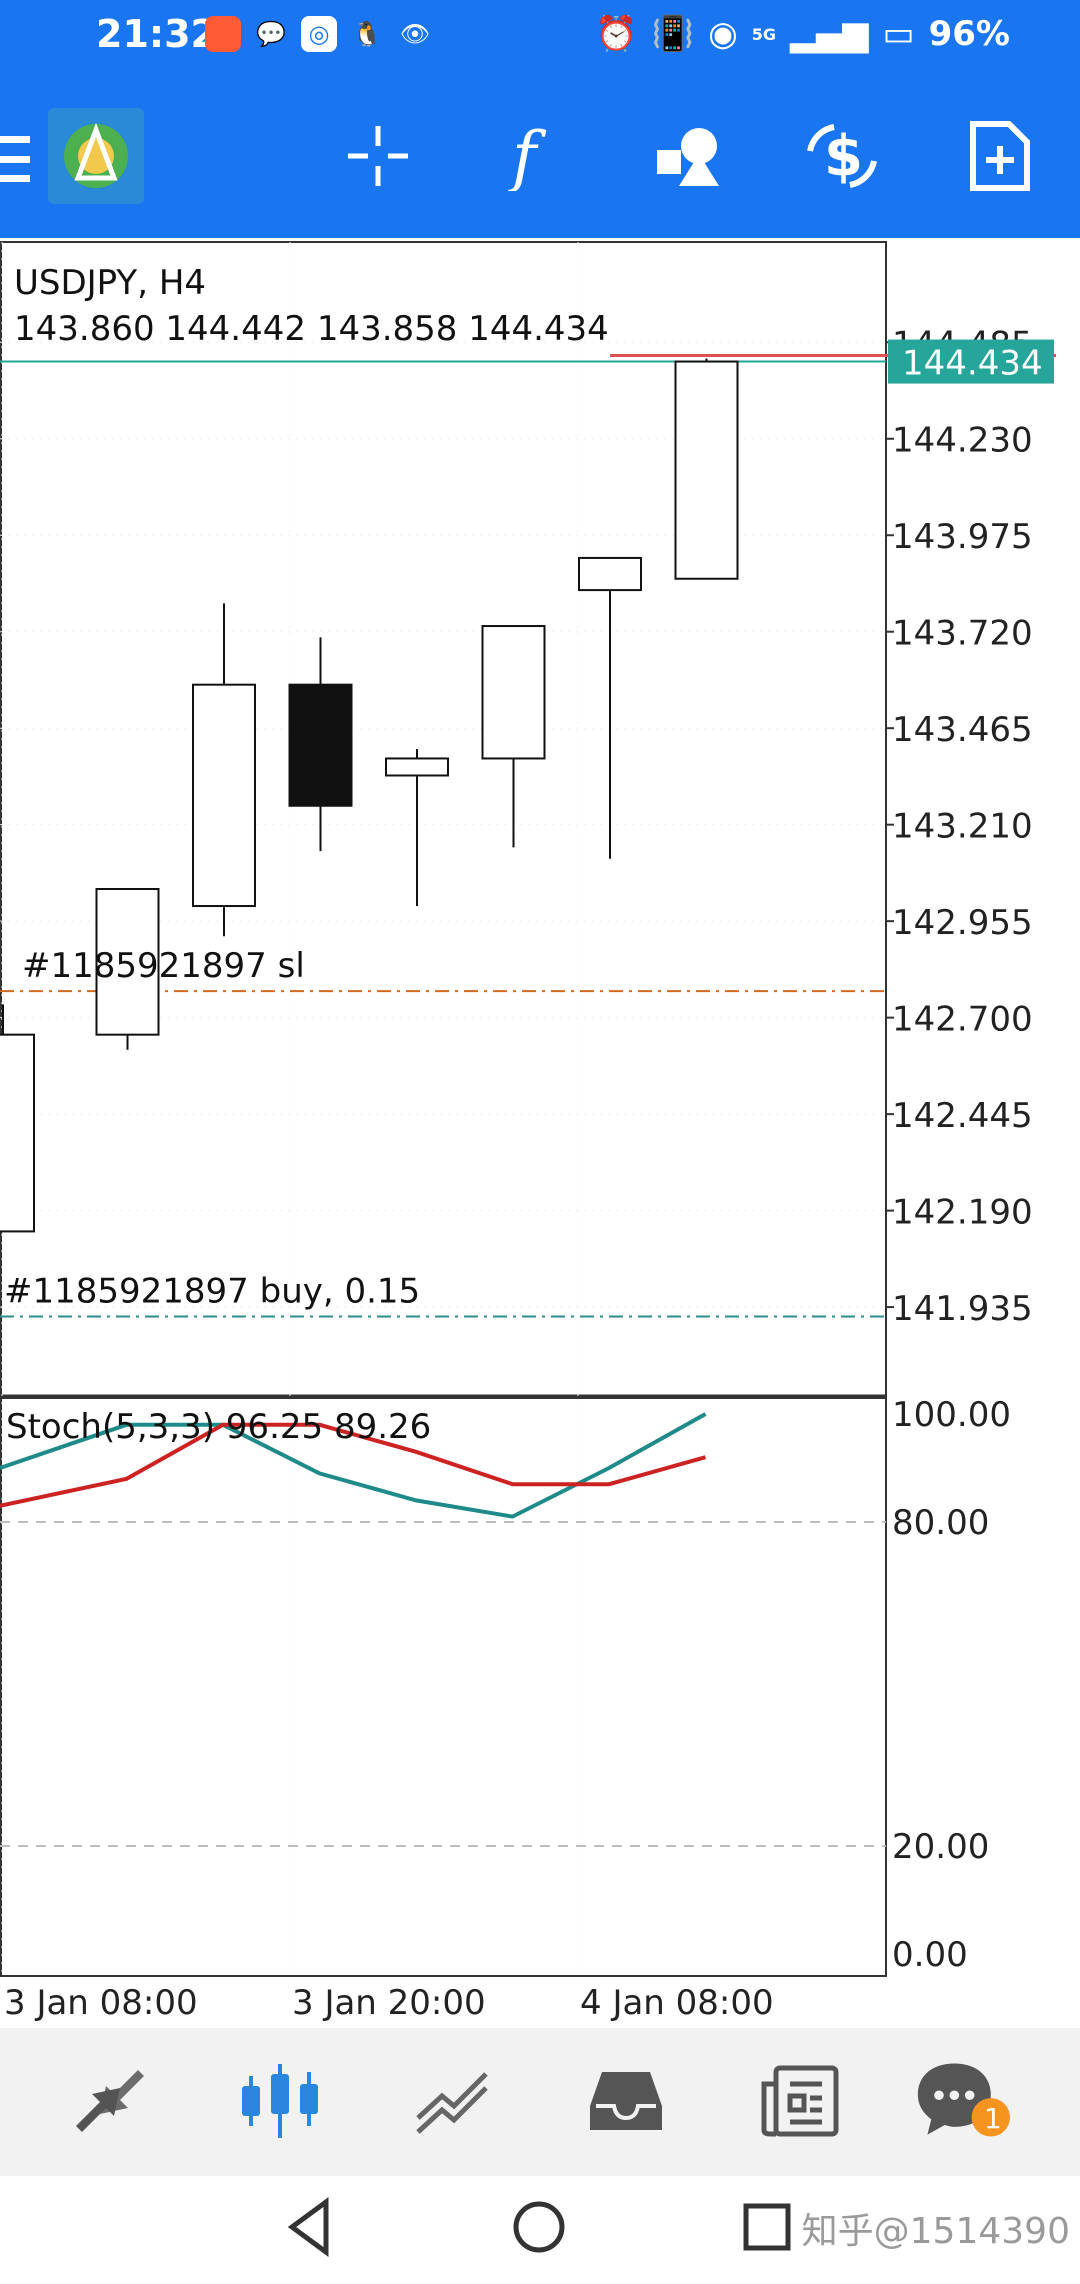  Describe the element at coordinates (962, 1309) in the screenshot. I see `price-tick-label: 141.935` at that location.